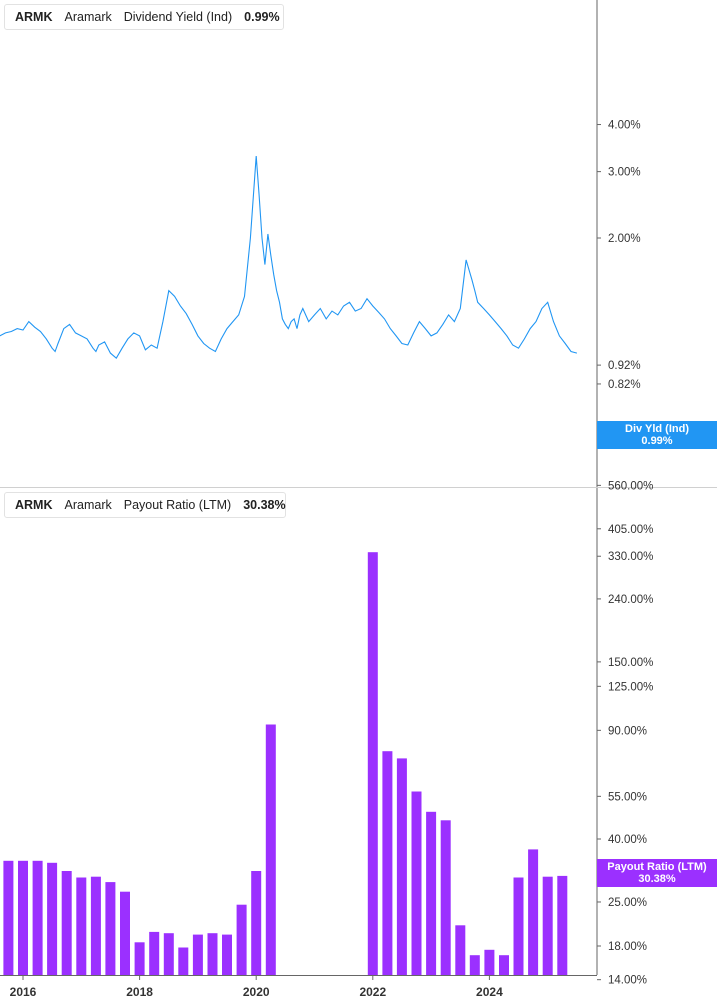 This screenshot has width=717, height=1005. What do you see at coordinates (624, 126) in the screenshot?
I see `top-y-tick-label: 4.00%` at bounding box center [624, 126].